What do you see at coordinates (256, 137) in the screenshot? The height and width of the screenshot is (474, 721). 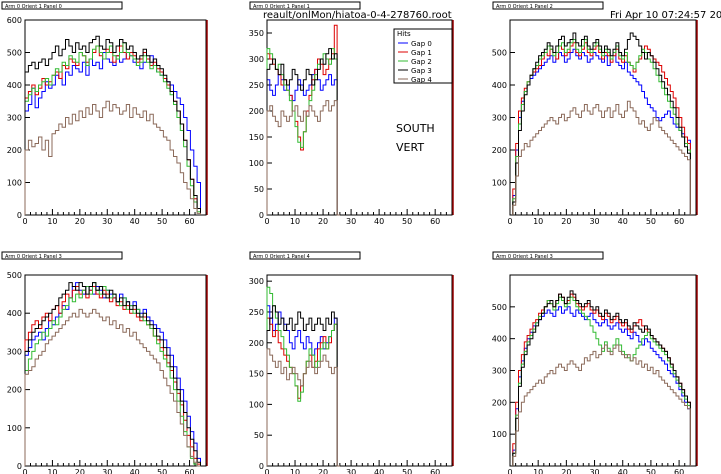 I see `y-tick-label: 150` at bounding box center [256, 137].